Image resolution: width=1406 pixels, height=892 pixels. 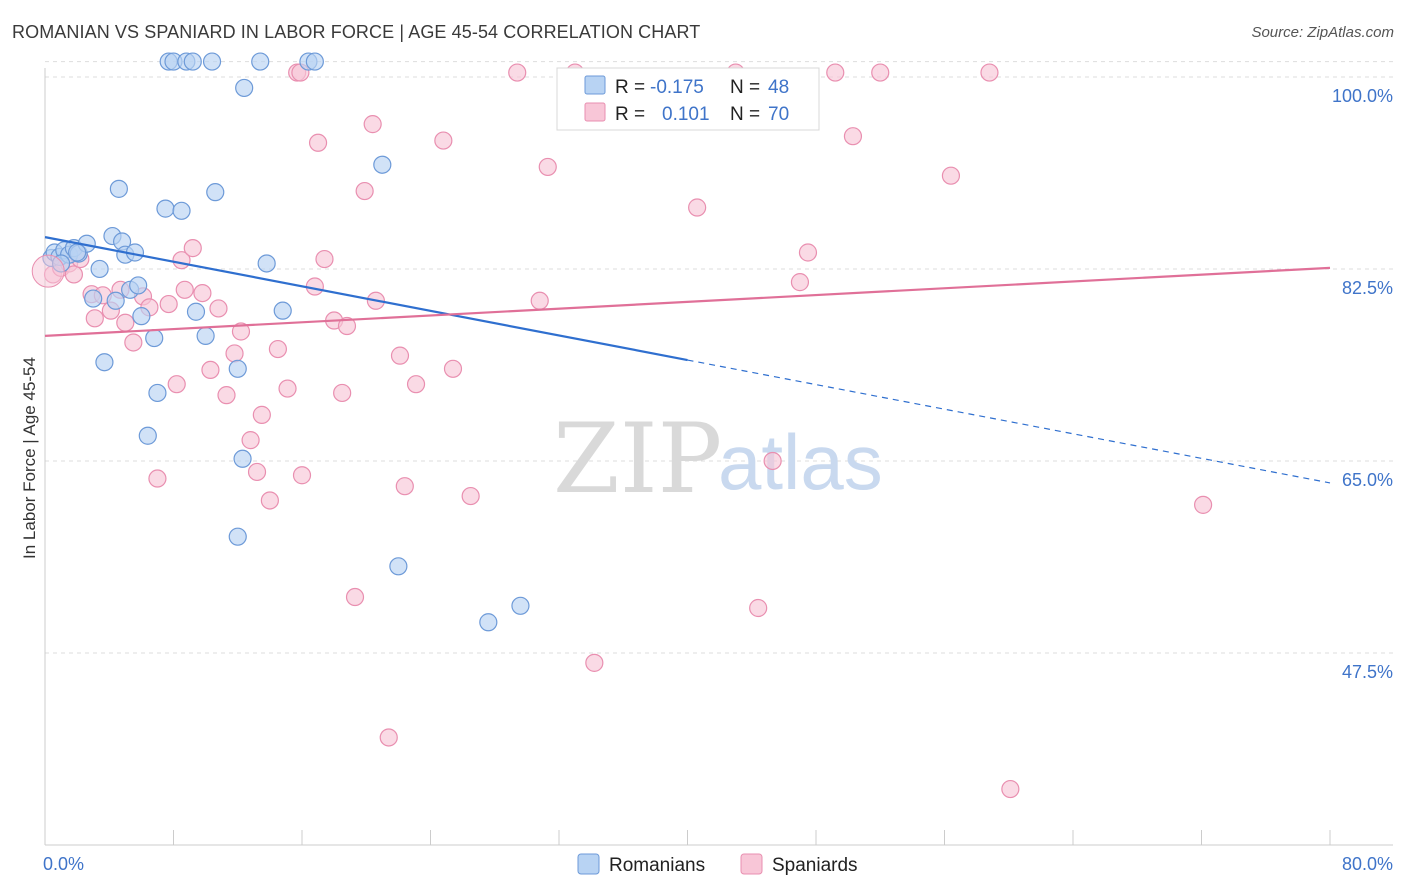 I want to click on chart-source: Source: ZipAtlas.com, so click(x=1322, y=32).